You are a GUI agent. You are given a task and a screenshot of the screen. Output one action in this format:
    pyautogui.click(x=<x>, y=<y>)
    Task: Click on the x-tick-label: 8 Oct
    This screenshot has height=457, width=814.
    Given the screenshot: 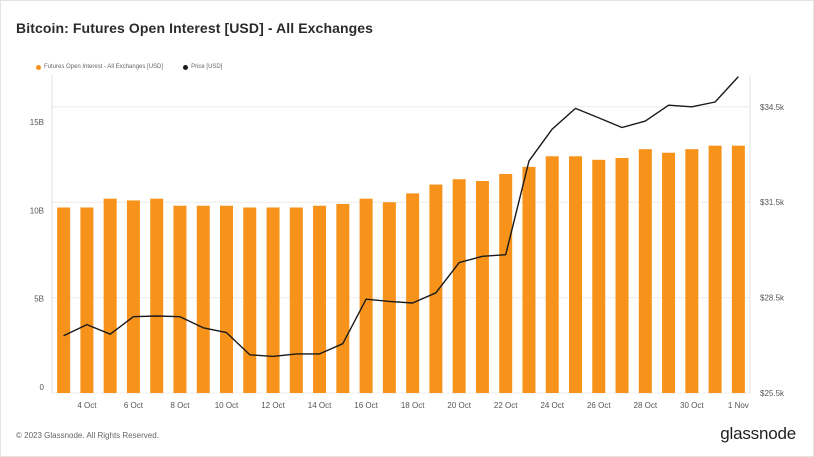 What is the action you would take?
    pyautogui.click(x=180, y=405)
    